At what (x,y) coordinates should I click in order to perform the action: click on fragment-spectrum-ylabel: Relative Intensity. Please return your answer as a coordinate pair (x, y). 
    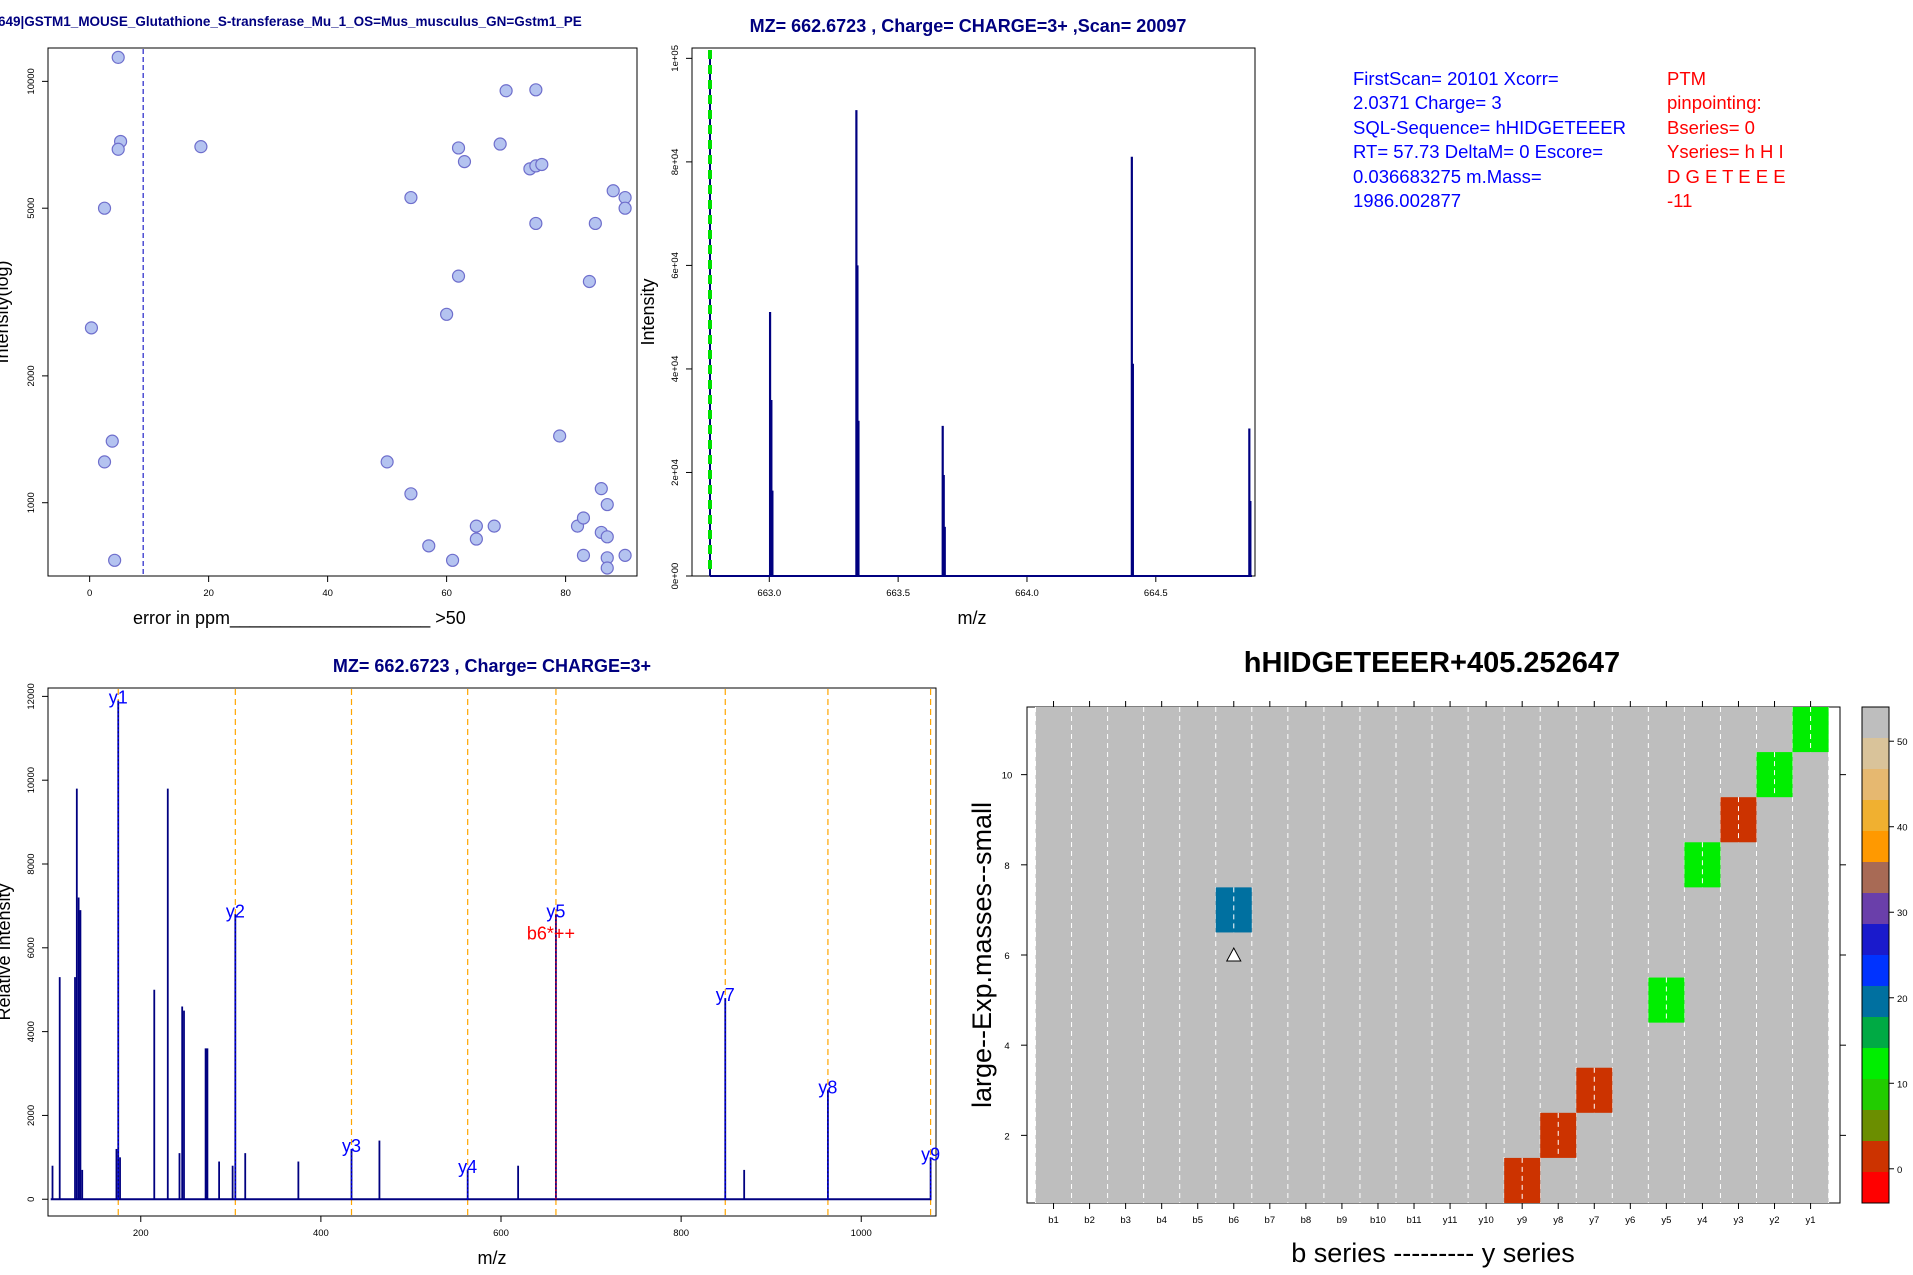
    Looking at the image, I should click on (7, 951).